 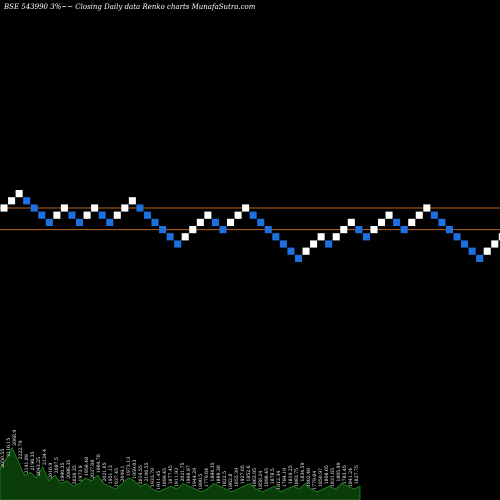 I want to click on volume-label: 1878.5, so click(x=273, y=476).